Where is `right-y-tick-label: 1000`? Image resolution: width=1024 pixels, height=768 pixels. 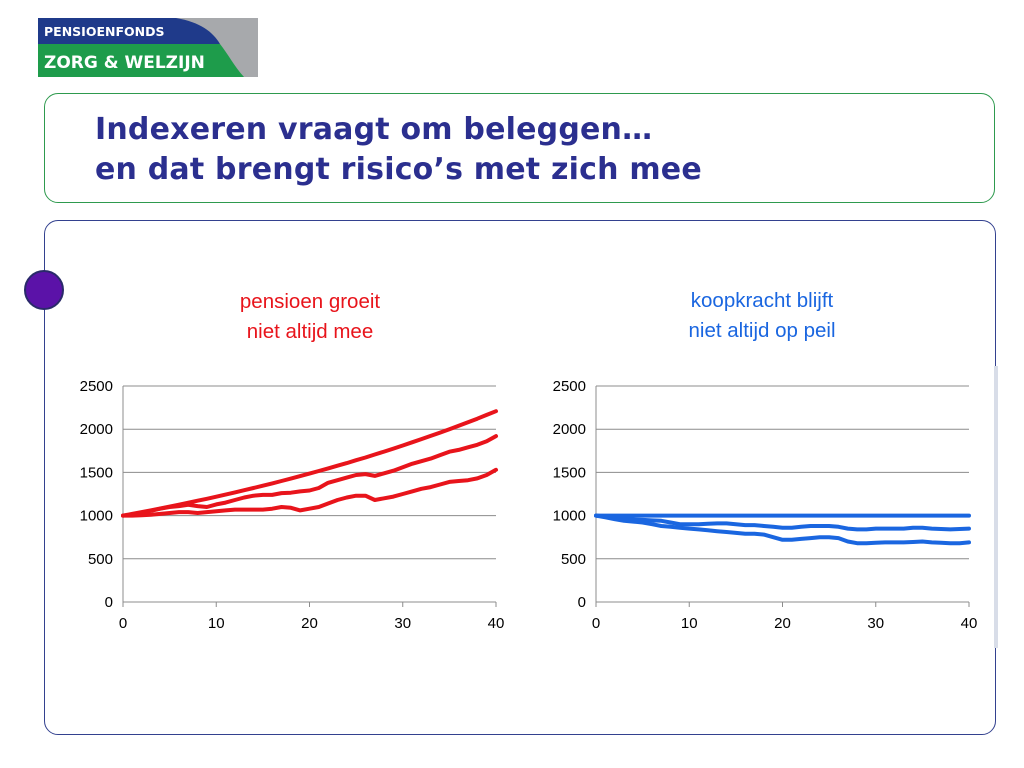
right-y-tick-label: 1000 is located at coordinates (569, 516).